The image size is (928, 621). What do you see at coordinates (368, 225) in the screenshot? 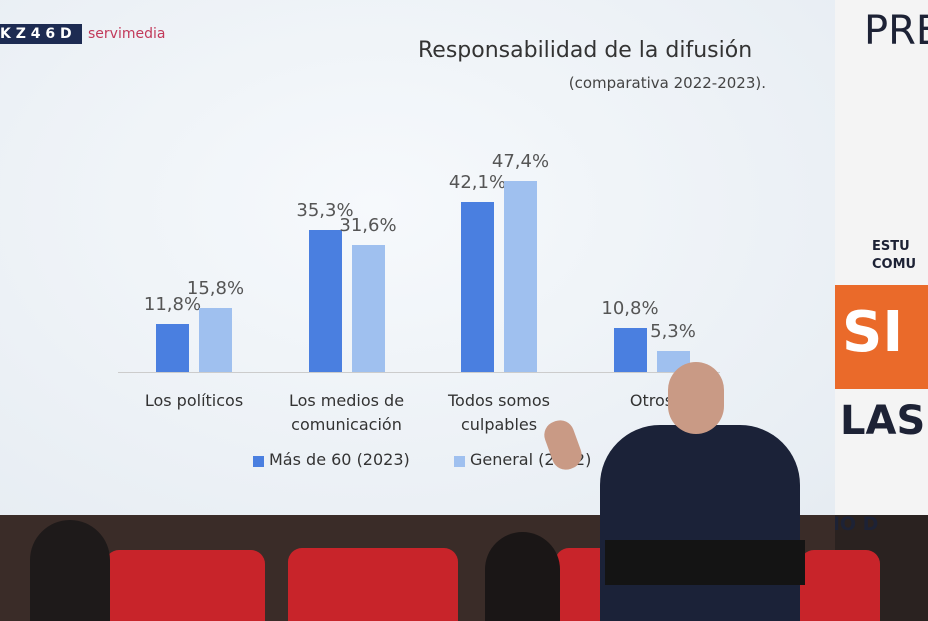
I see `data-label: 31,6%` at bounding box center [368, 225].